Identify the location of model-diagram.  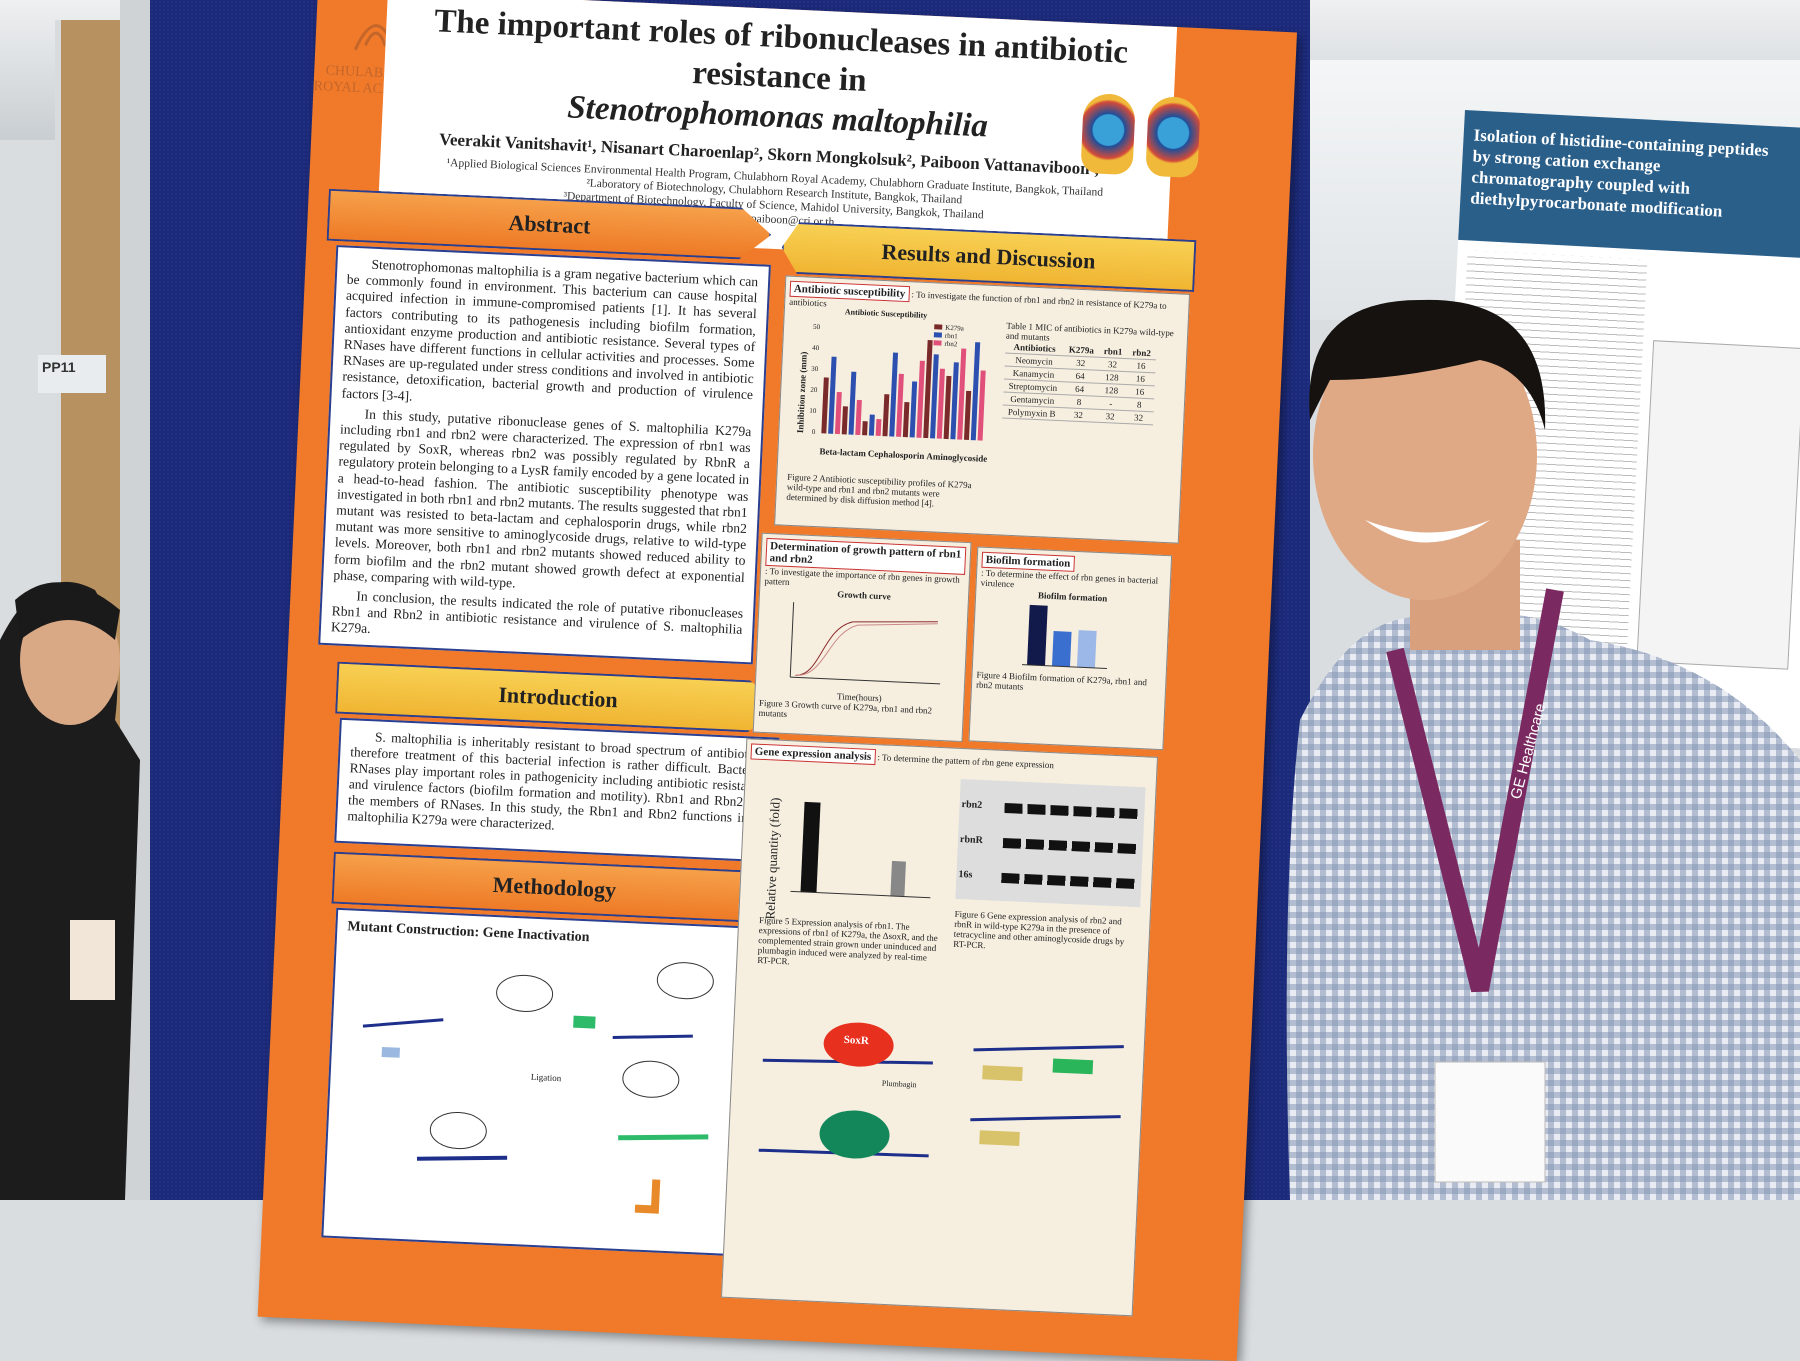
(941, 1090).